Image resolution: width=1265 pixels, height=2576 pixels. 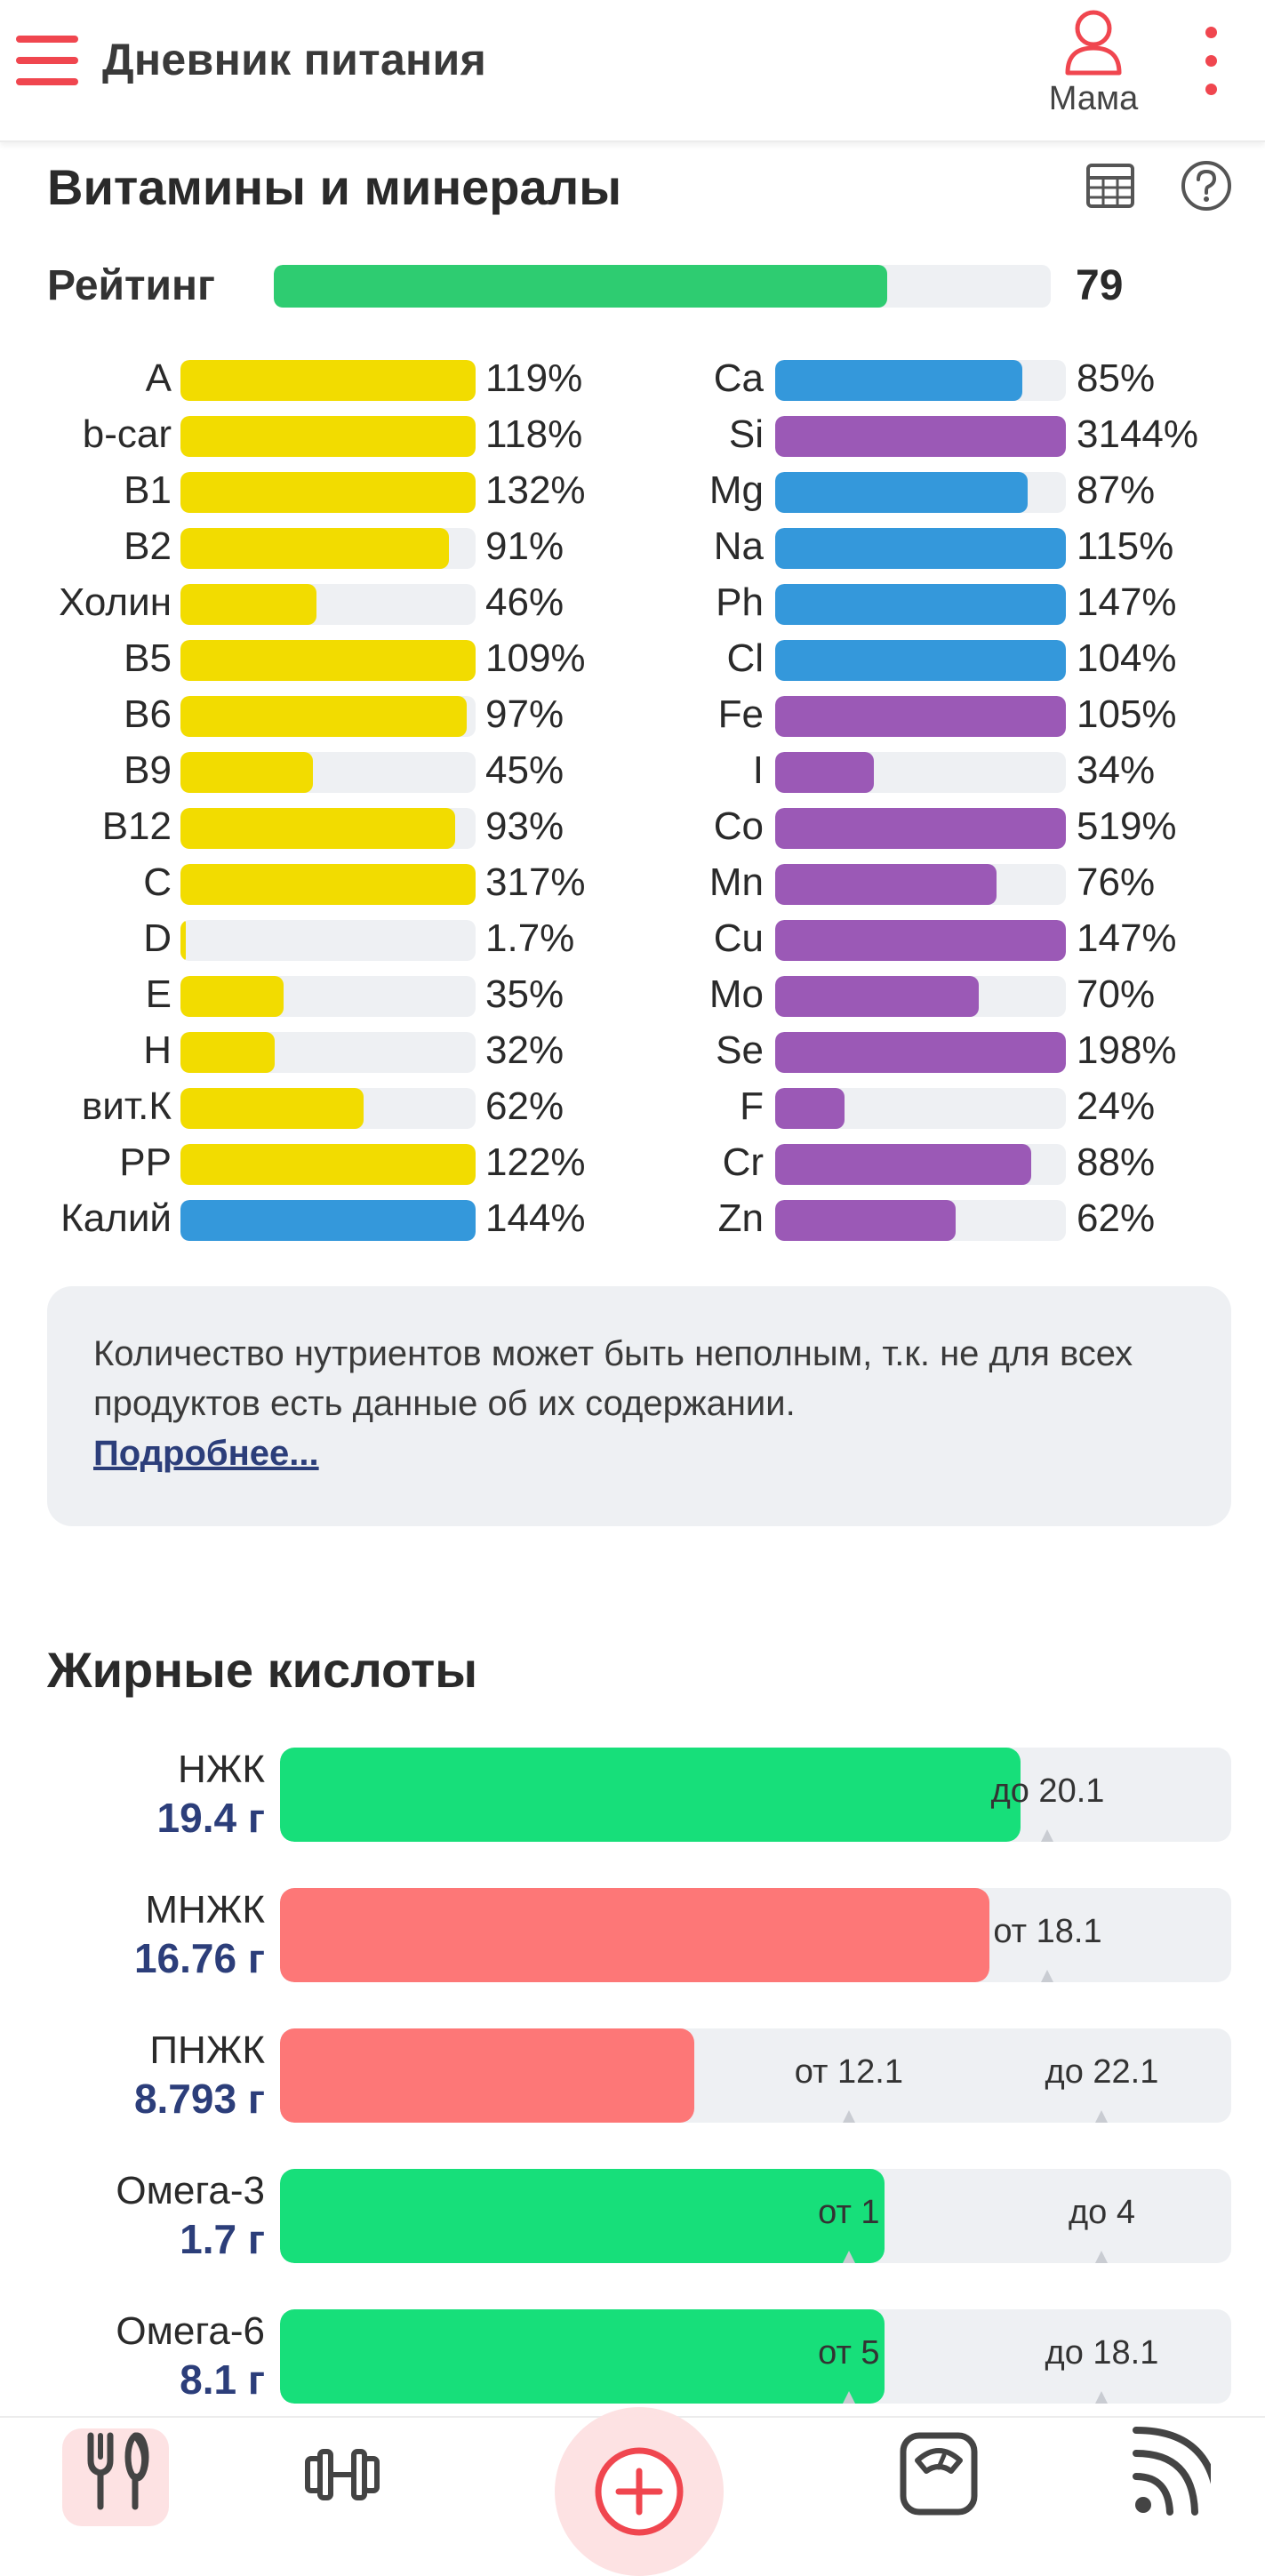 I want to click on norm-label: от 18.1, so click(x=1047, y=1931).